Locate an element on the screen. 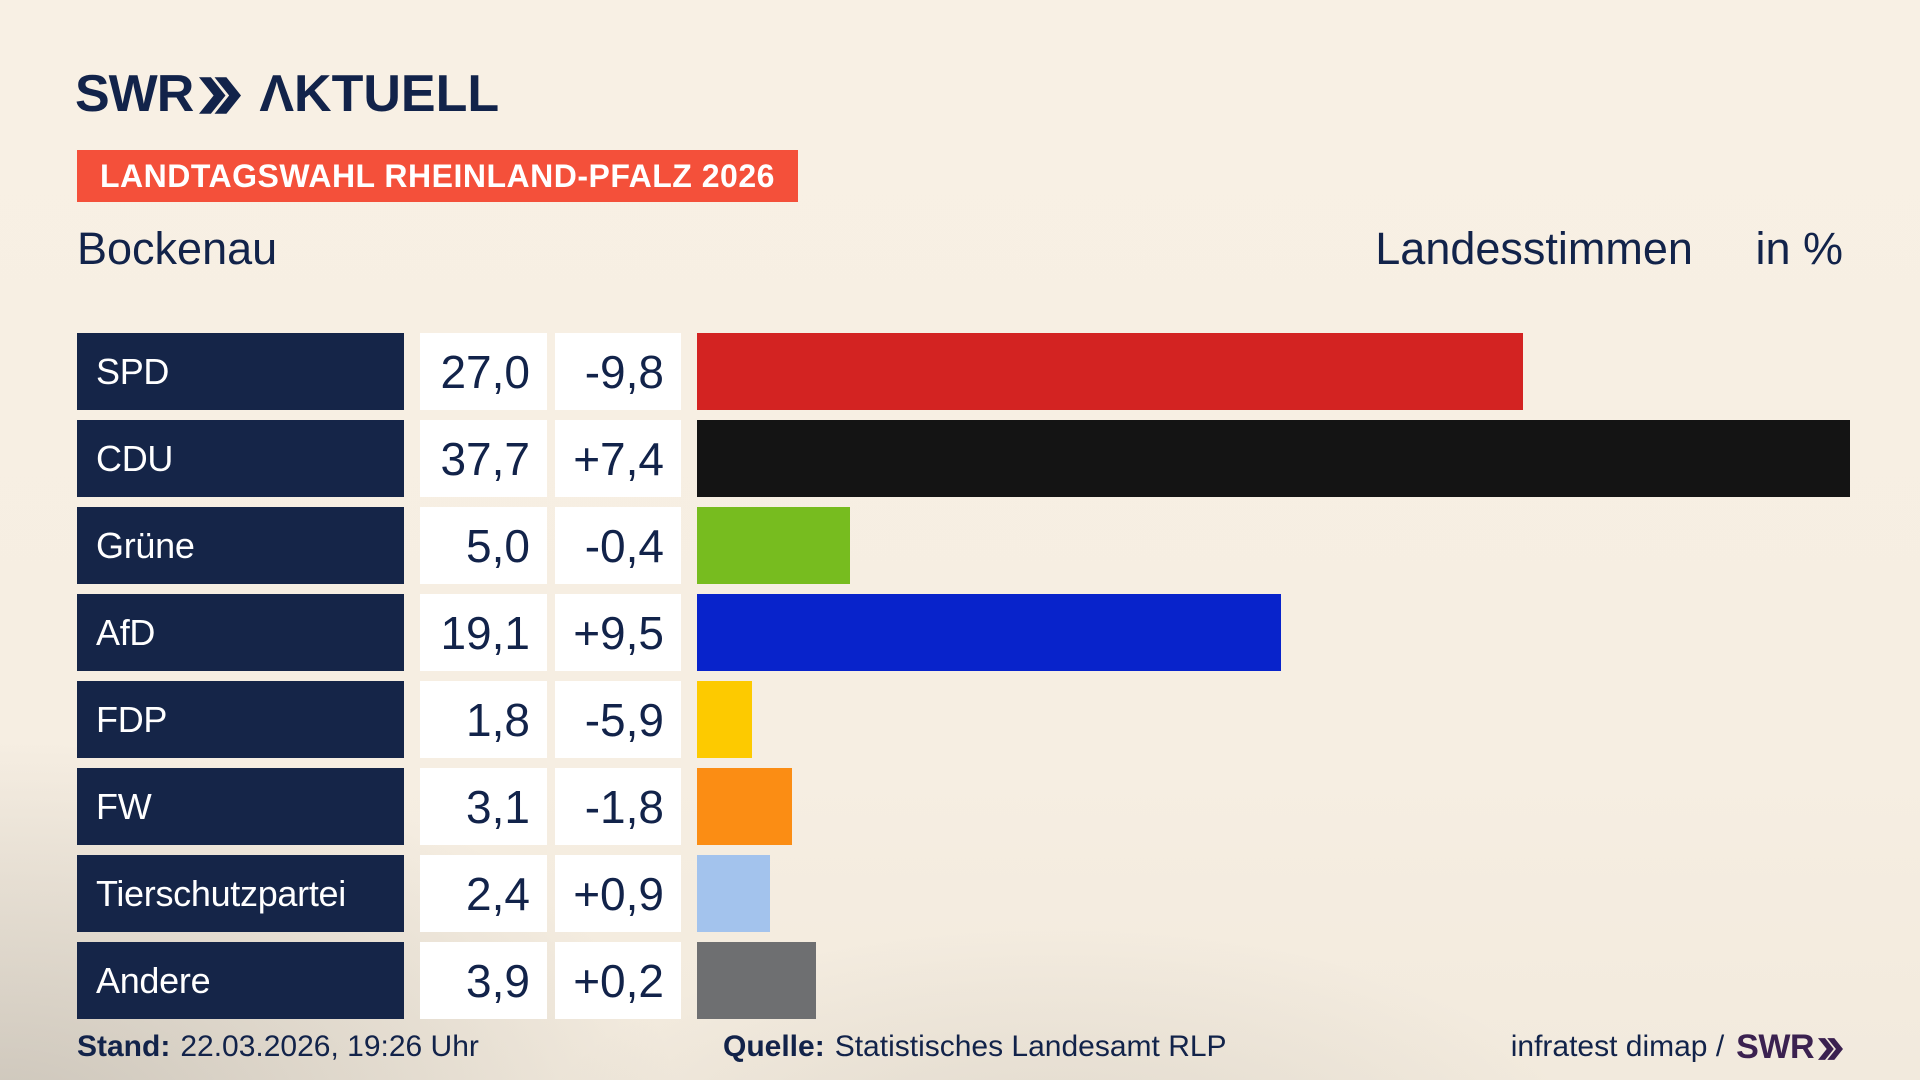 The height and width of the screenshot is (1080, 1920). party-change: -0,4 is located at coordinates (618, 545).